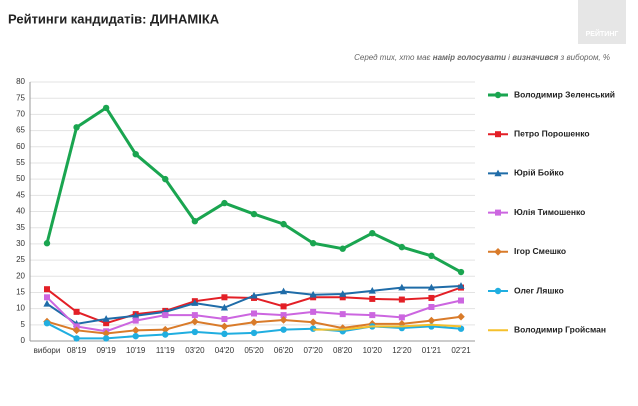  Describe the element at coordinates (284, 350) in the screenshot. I see `x-tick-label: 06'20` at that location.